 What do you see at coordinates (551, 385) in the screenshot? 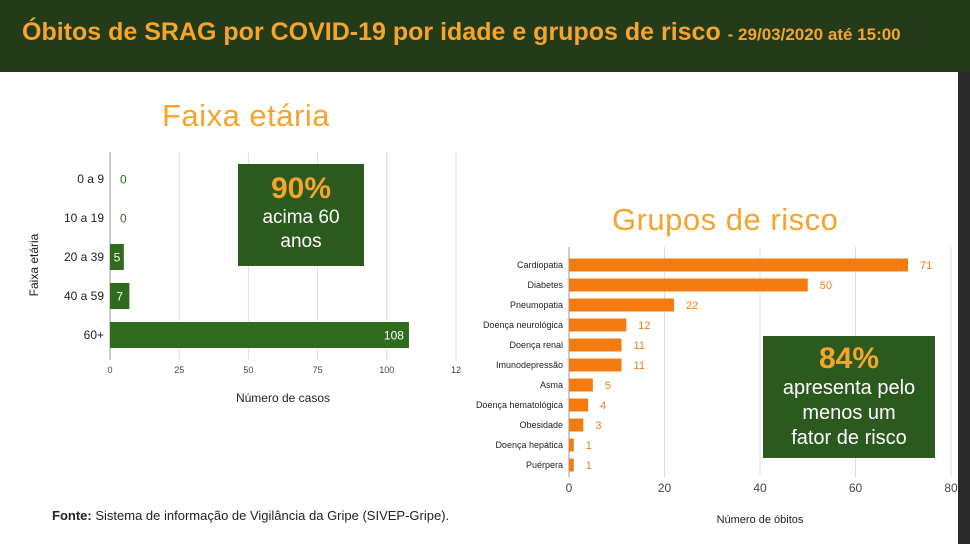
I see `category-label: Asma` at bounding box center [551, 385].